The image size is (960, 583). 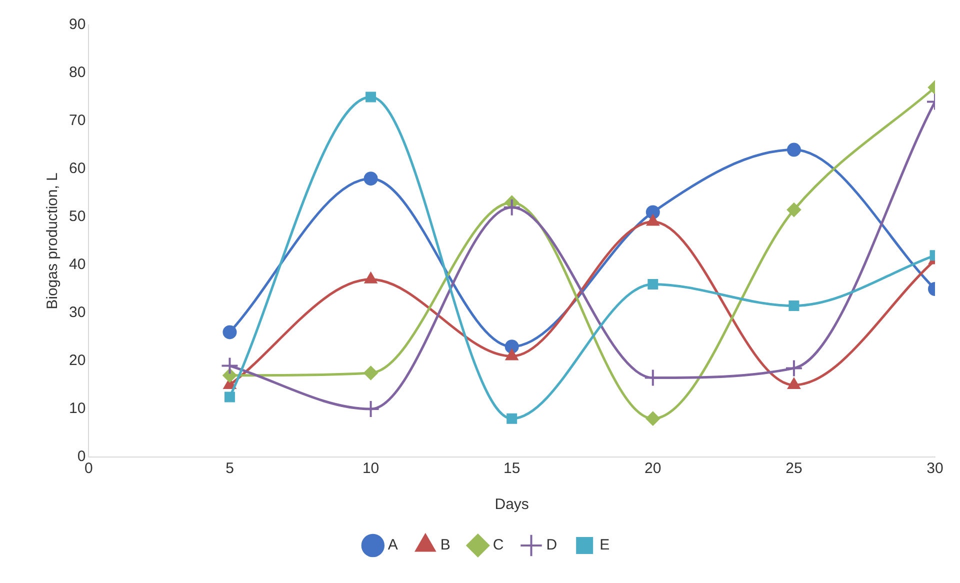 I want to click on y-tick-label: 10, so click(x=77, y=409).